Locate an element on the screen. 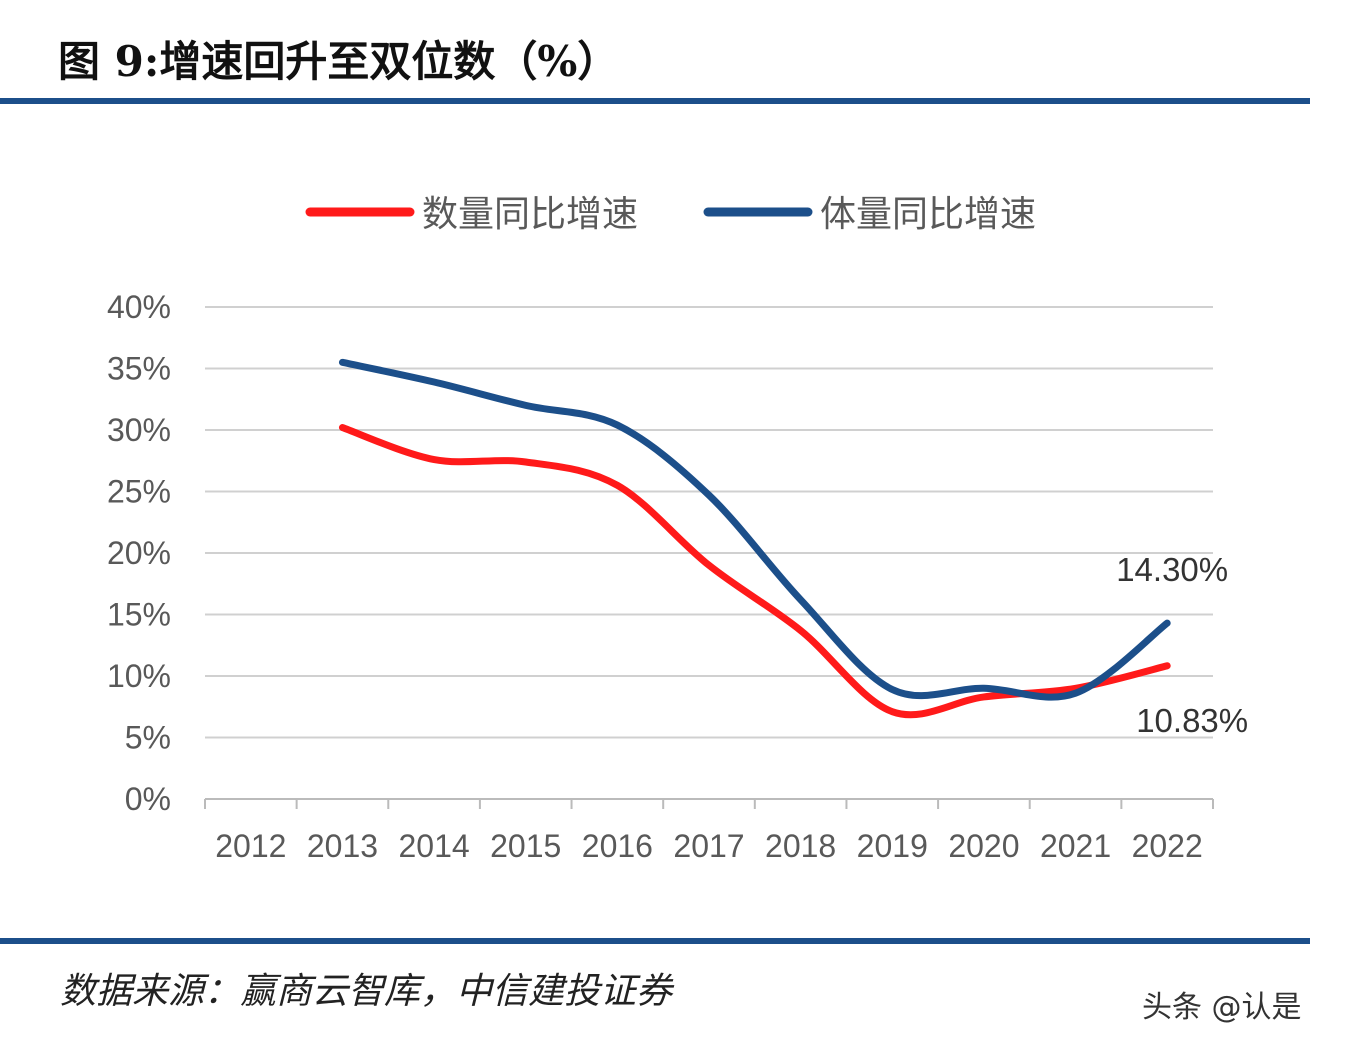 The width and height of the screenshot is (1352, 1048). x-tick-label: 2013 is located at coordinates (342, 846).